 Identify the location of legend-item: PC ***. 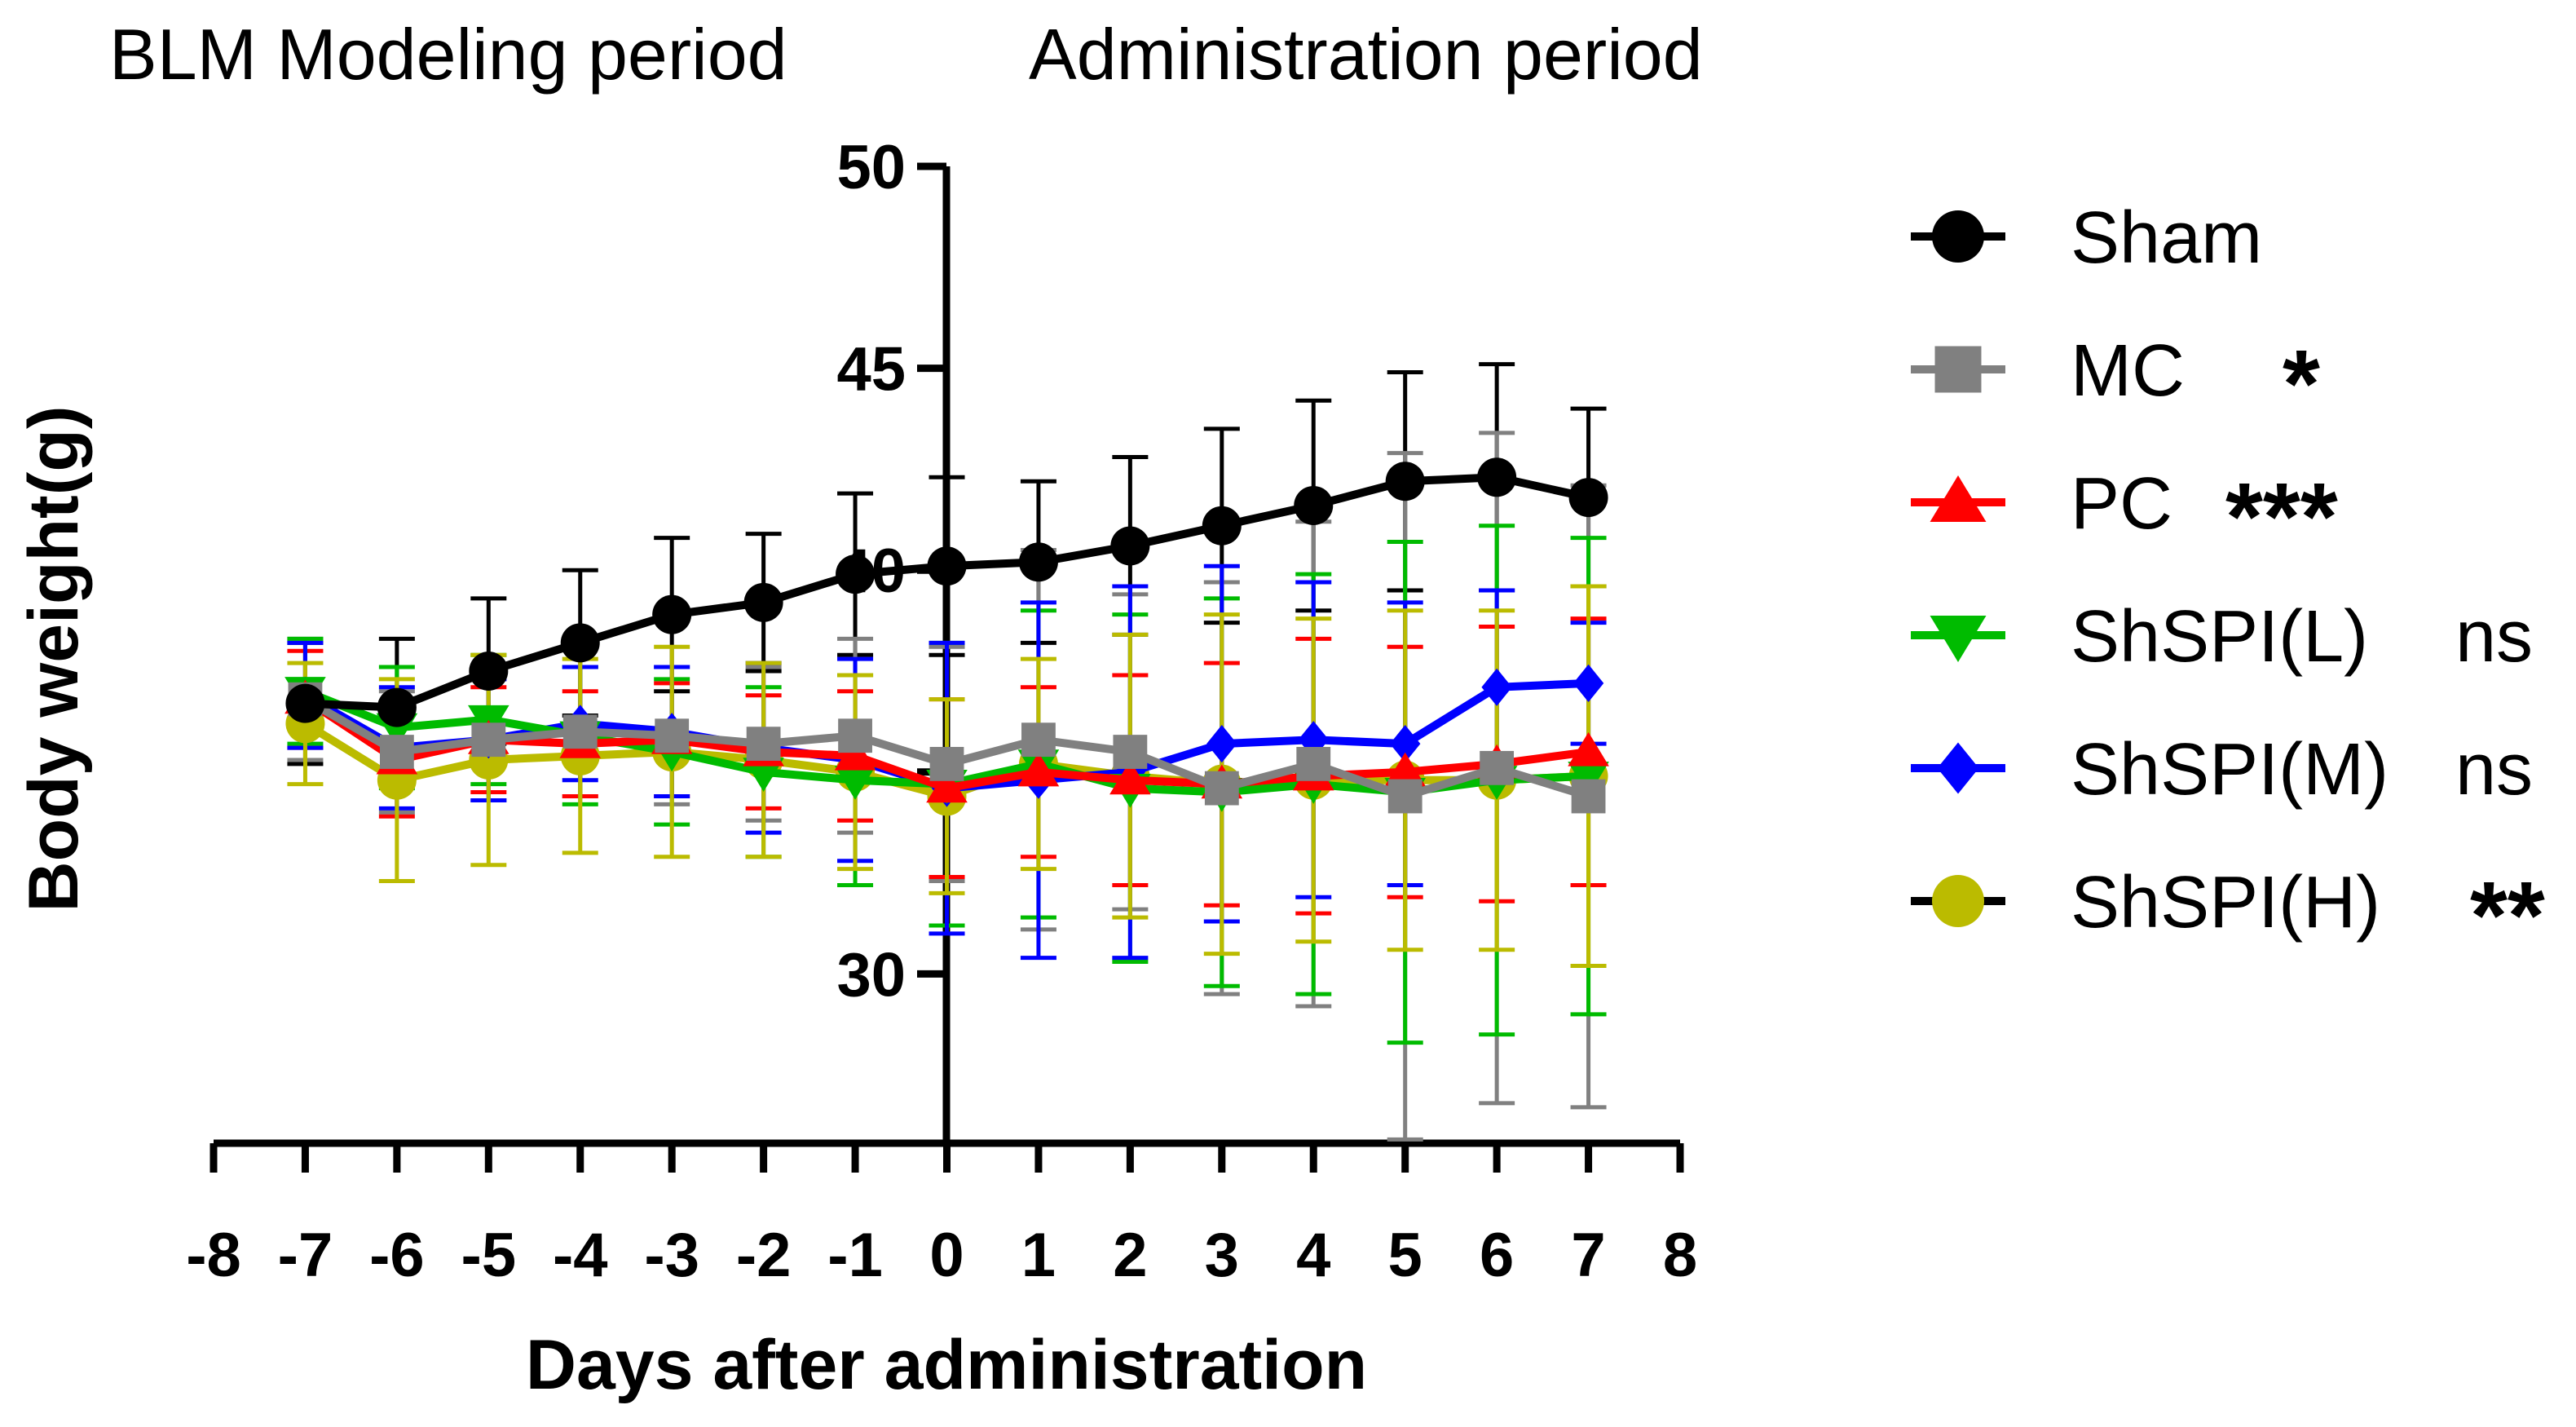
(2124, 517).